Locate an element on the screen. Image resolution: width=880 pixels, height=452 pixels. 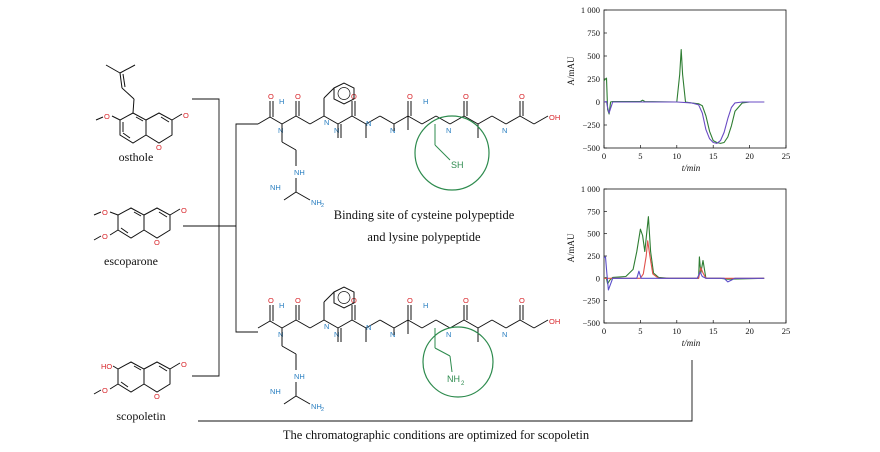
osthole-carbonyl-o: O is located at coordinates (186, 115).